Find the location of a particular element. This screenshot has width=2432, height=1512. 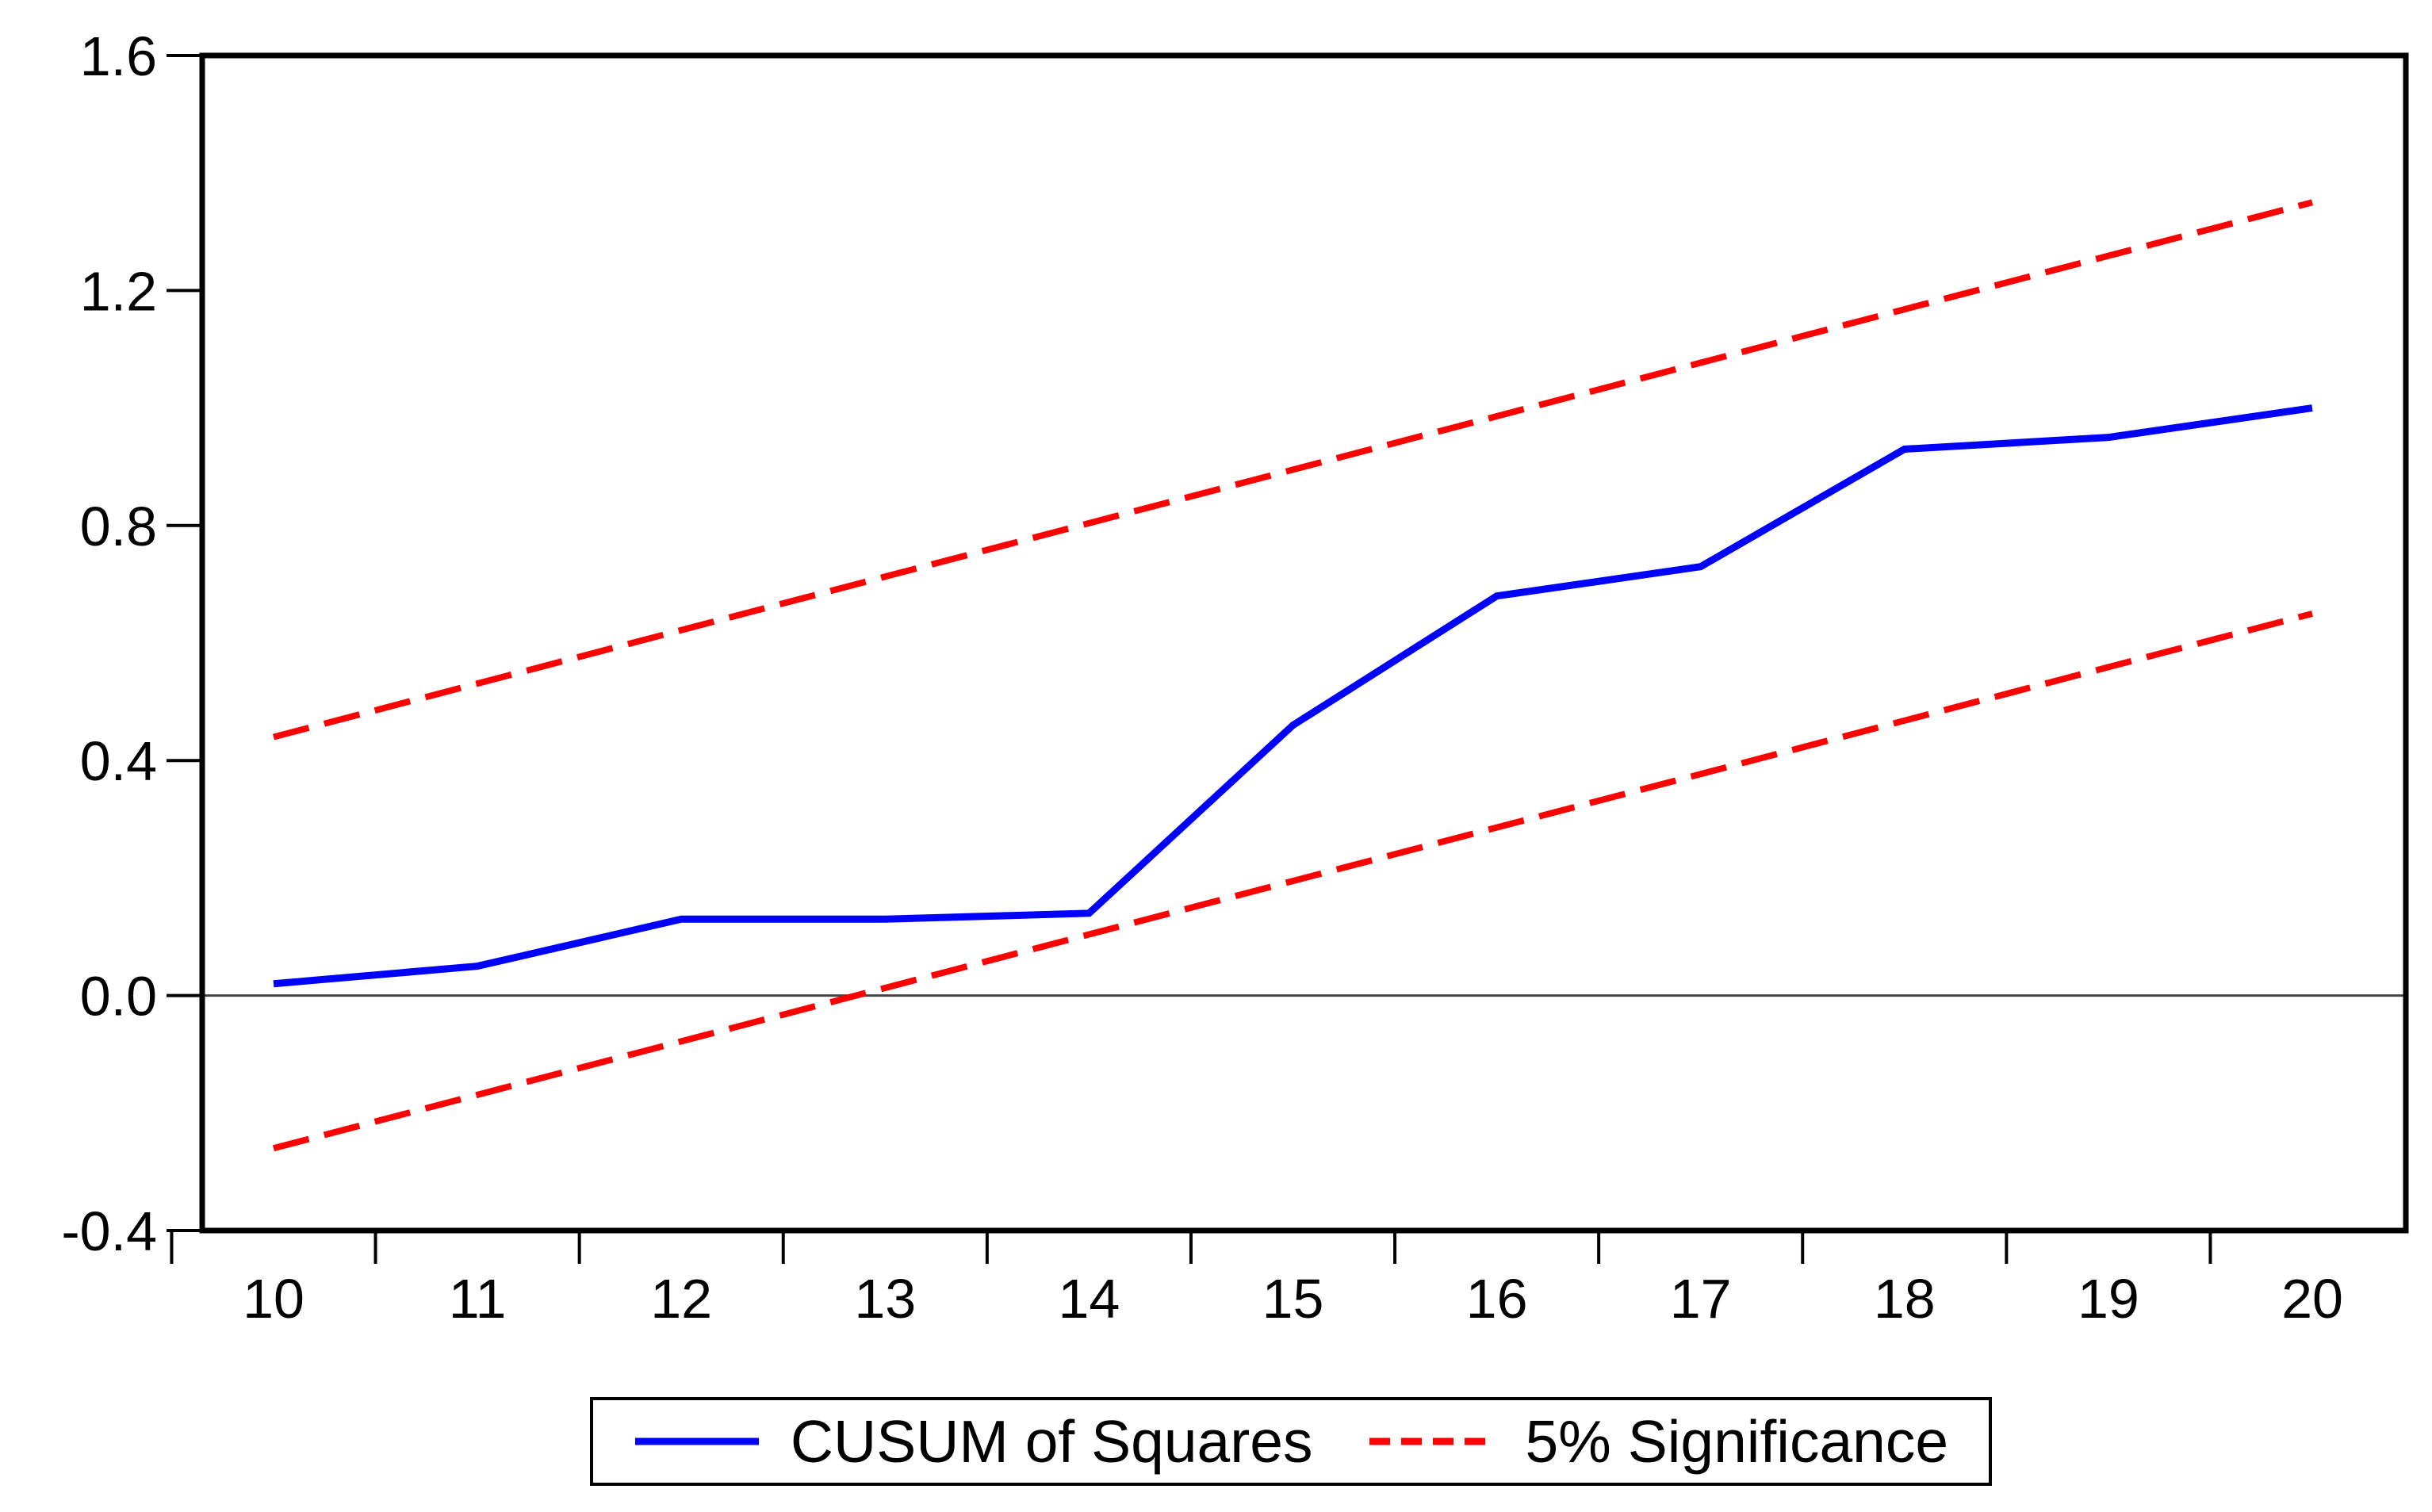

x-tick-label: 13 is located at coordinates (885, 1299).